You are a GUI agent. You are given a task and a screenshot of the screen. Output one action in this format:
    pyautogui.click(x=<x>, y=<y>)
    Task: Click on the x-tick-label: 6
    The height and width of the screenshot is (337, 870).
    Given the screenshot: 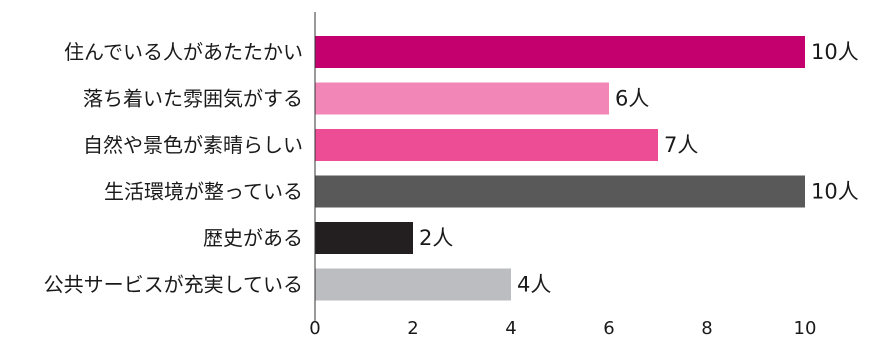 What is the action you would take?
    pyautogui.click(x=608, y=327)
    